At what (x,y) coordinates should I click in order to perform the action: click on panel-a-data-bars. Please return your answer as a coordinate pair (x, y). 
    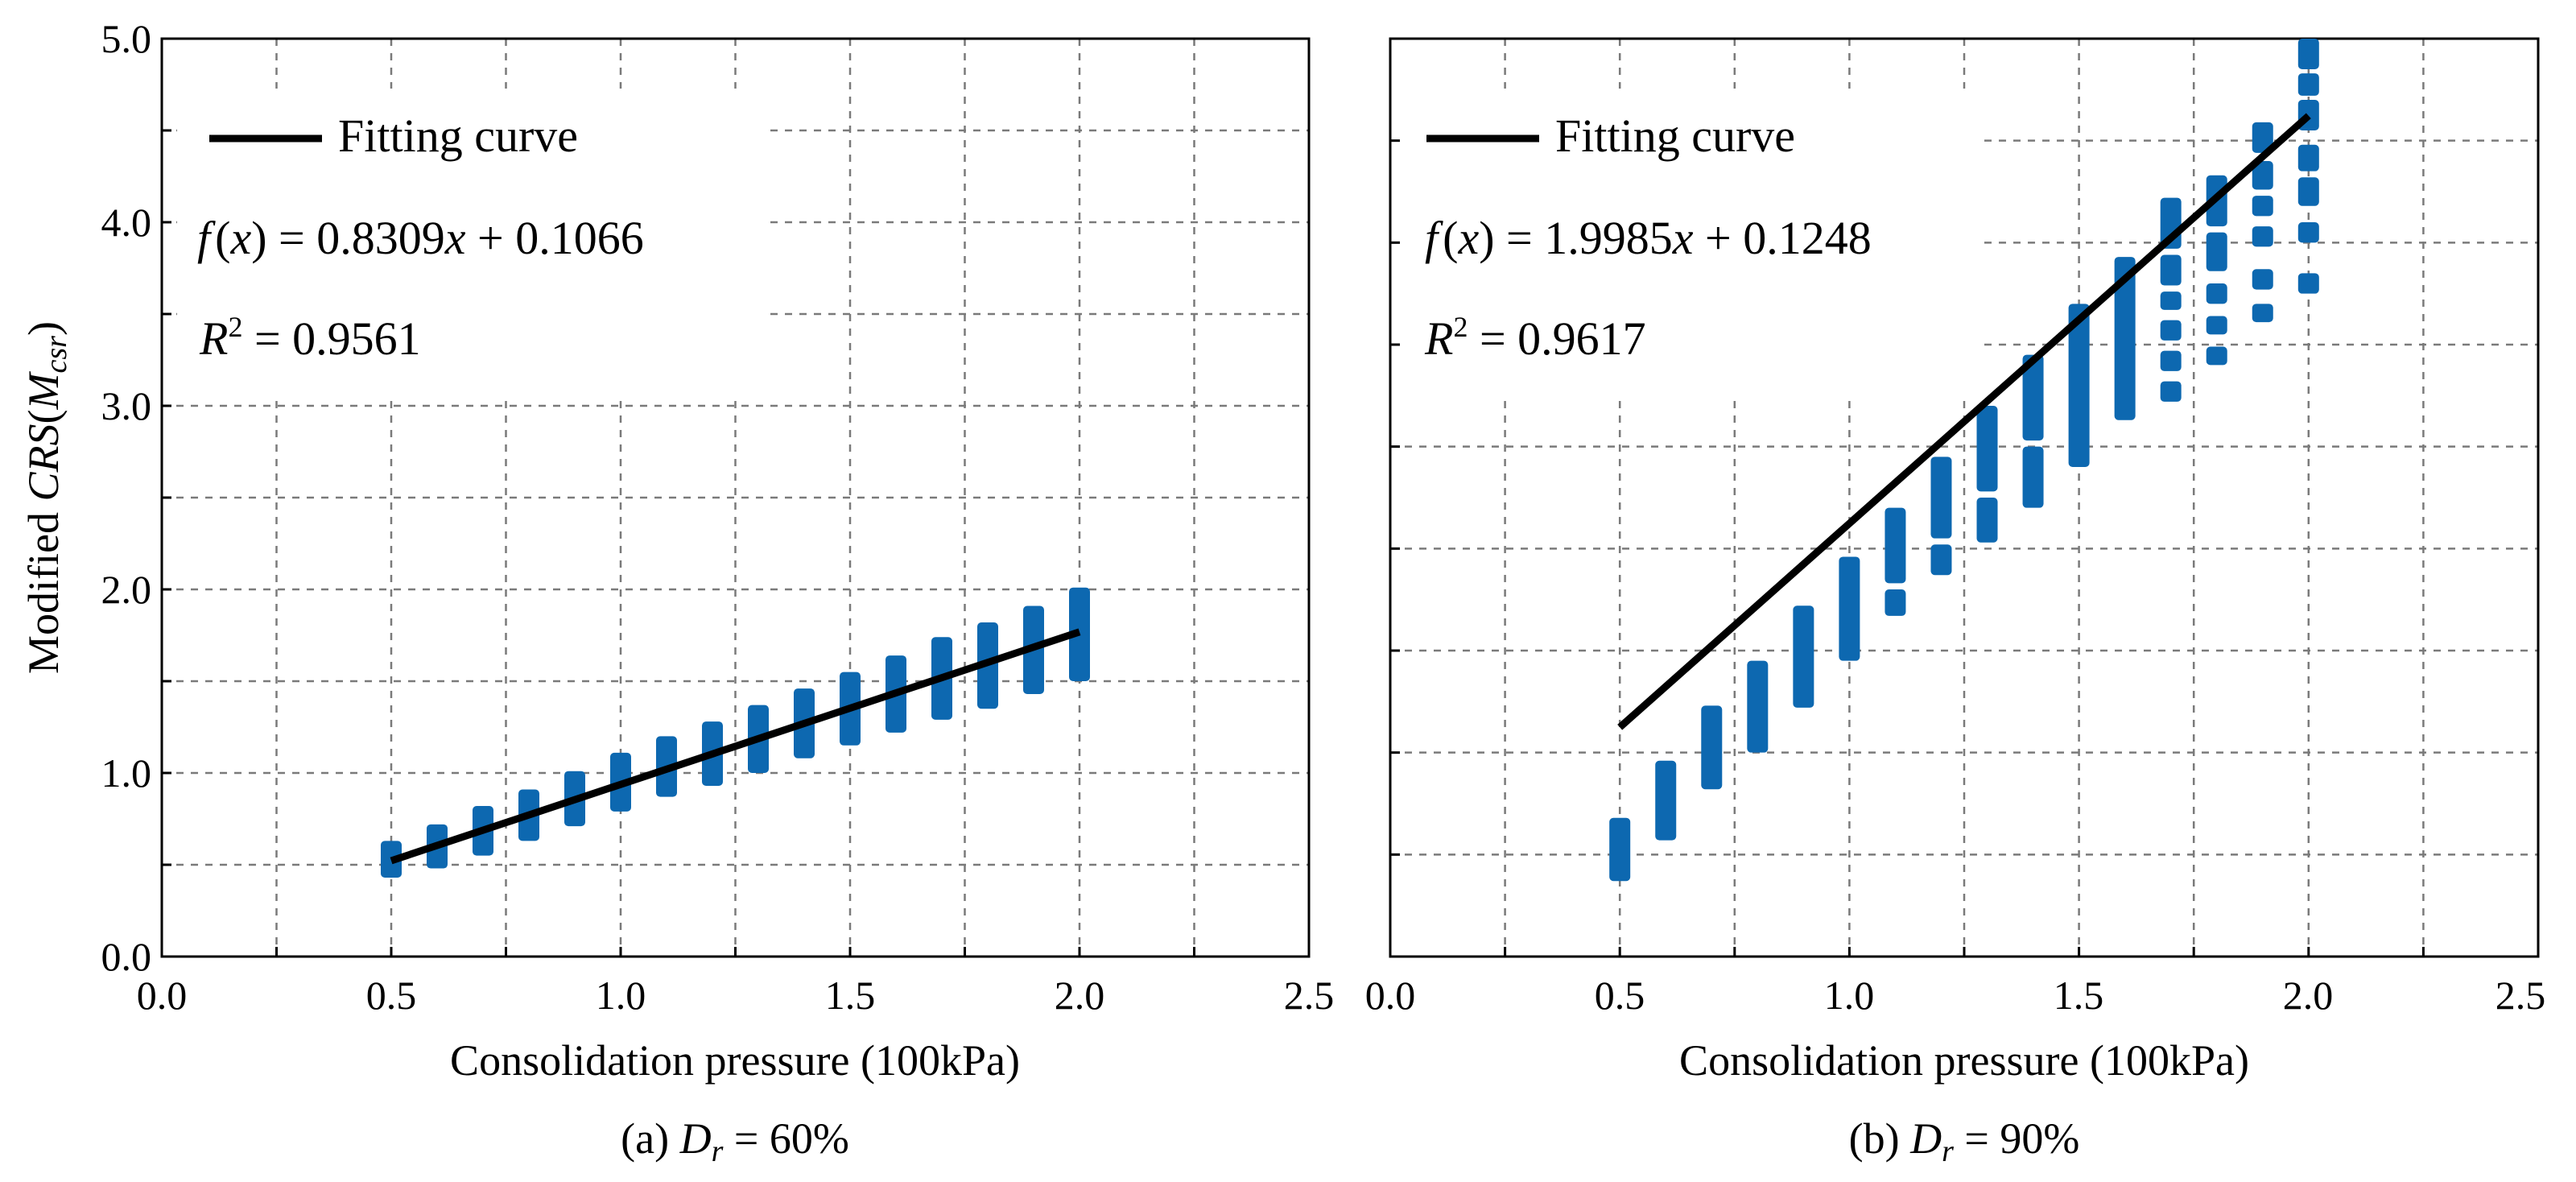
    Looking at the image, I should click on (735, 732).